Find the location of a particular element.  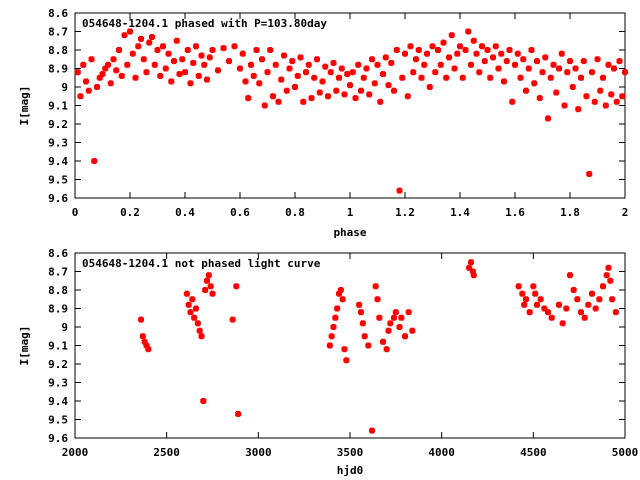

x-tick-label: 2500 is located at coordinates (166, 452).